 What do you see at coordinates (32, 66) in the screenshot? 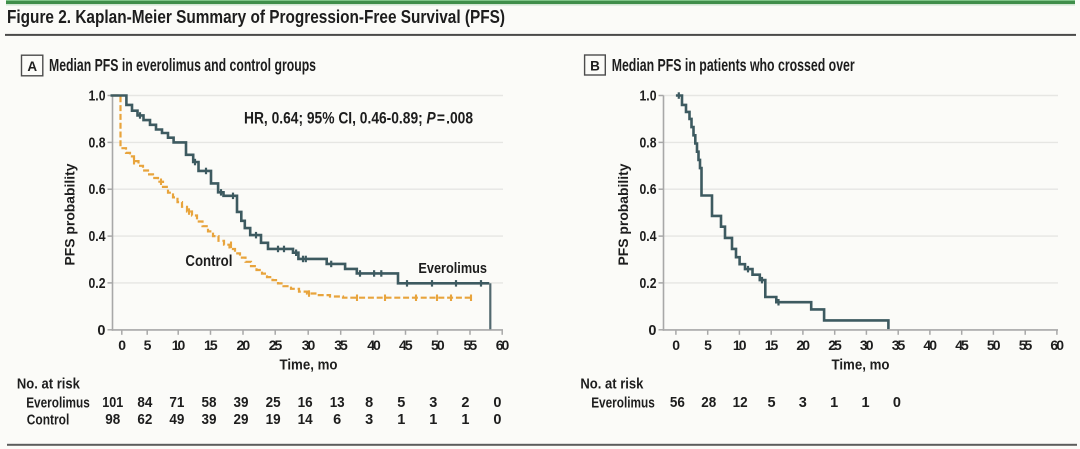
I see `svg-text: A` at bounding box center [32, 66].